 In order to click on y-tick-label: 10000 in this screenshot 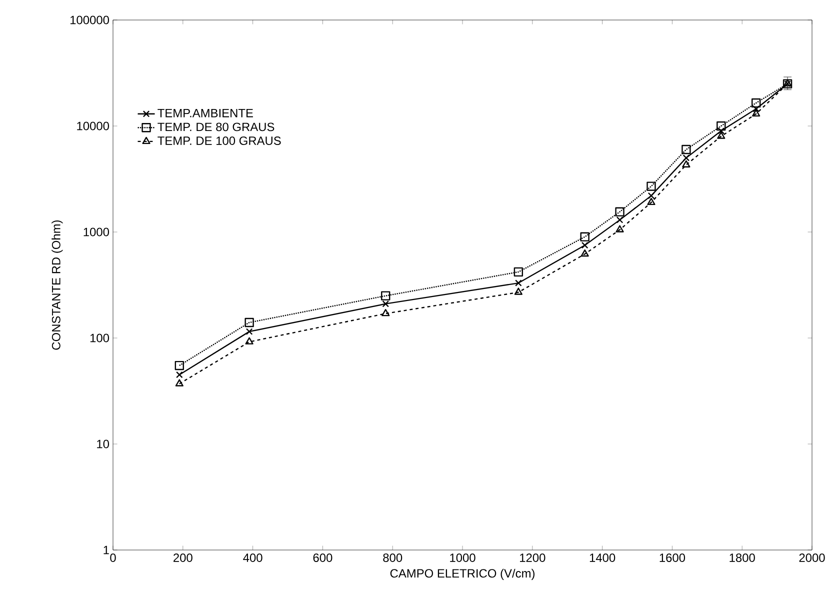, I will do `click(93, 126)`.